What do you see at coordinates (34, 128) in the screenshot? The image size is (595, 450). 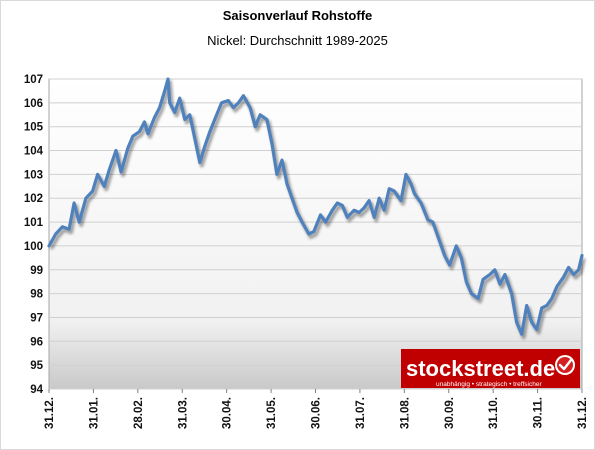 I see `y-tick-label: 105` at bounding box center [34, 128].